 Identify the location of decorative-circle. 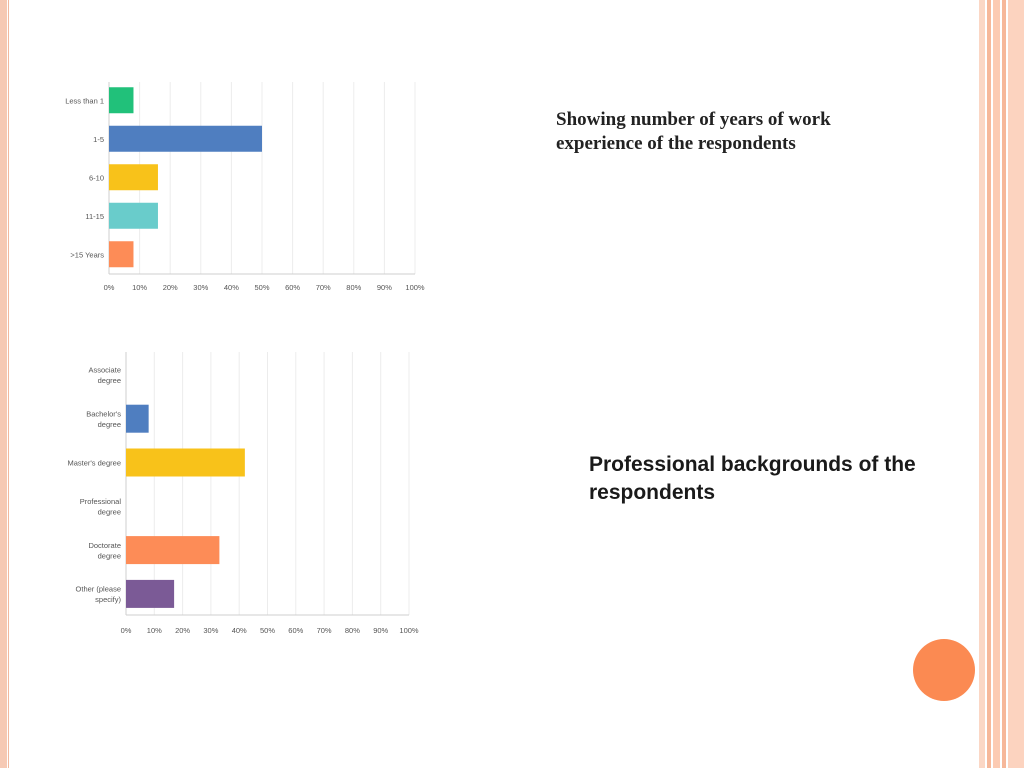
(944, 670).